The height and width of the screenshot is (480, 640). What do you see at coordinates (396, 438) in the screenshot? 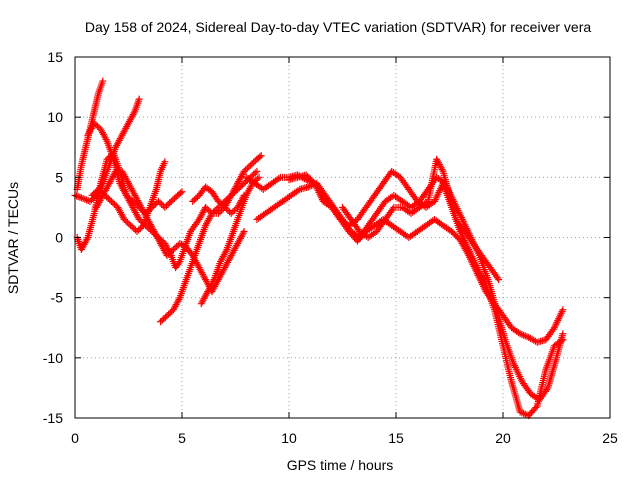
I see `x-tick-label: 15` at bounding box center [396, 438].